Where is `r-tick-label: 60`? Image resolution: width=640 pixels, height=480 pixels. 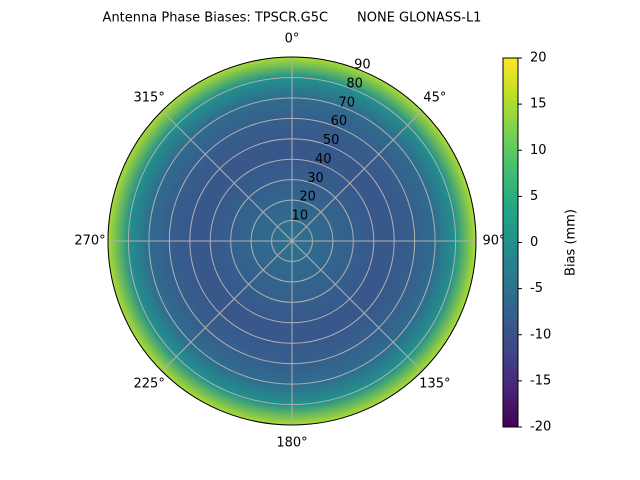 r-tick-label: 60 is located at coordinates (339, 121).